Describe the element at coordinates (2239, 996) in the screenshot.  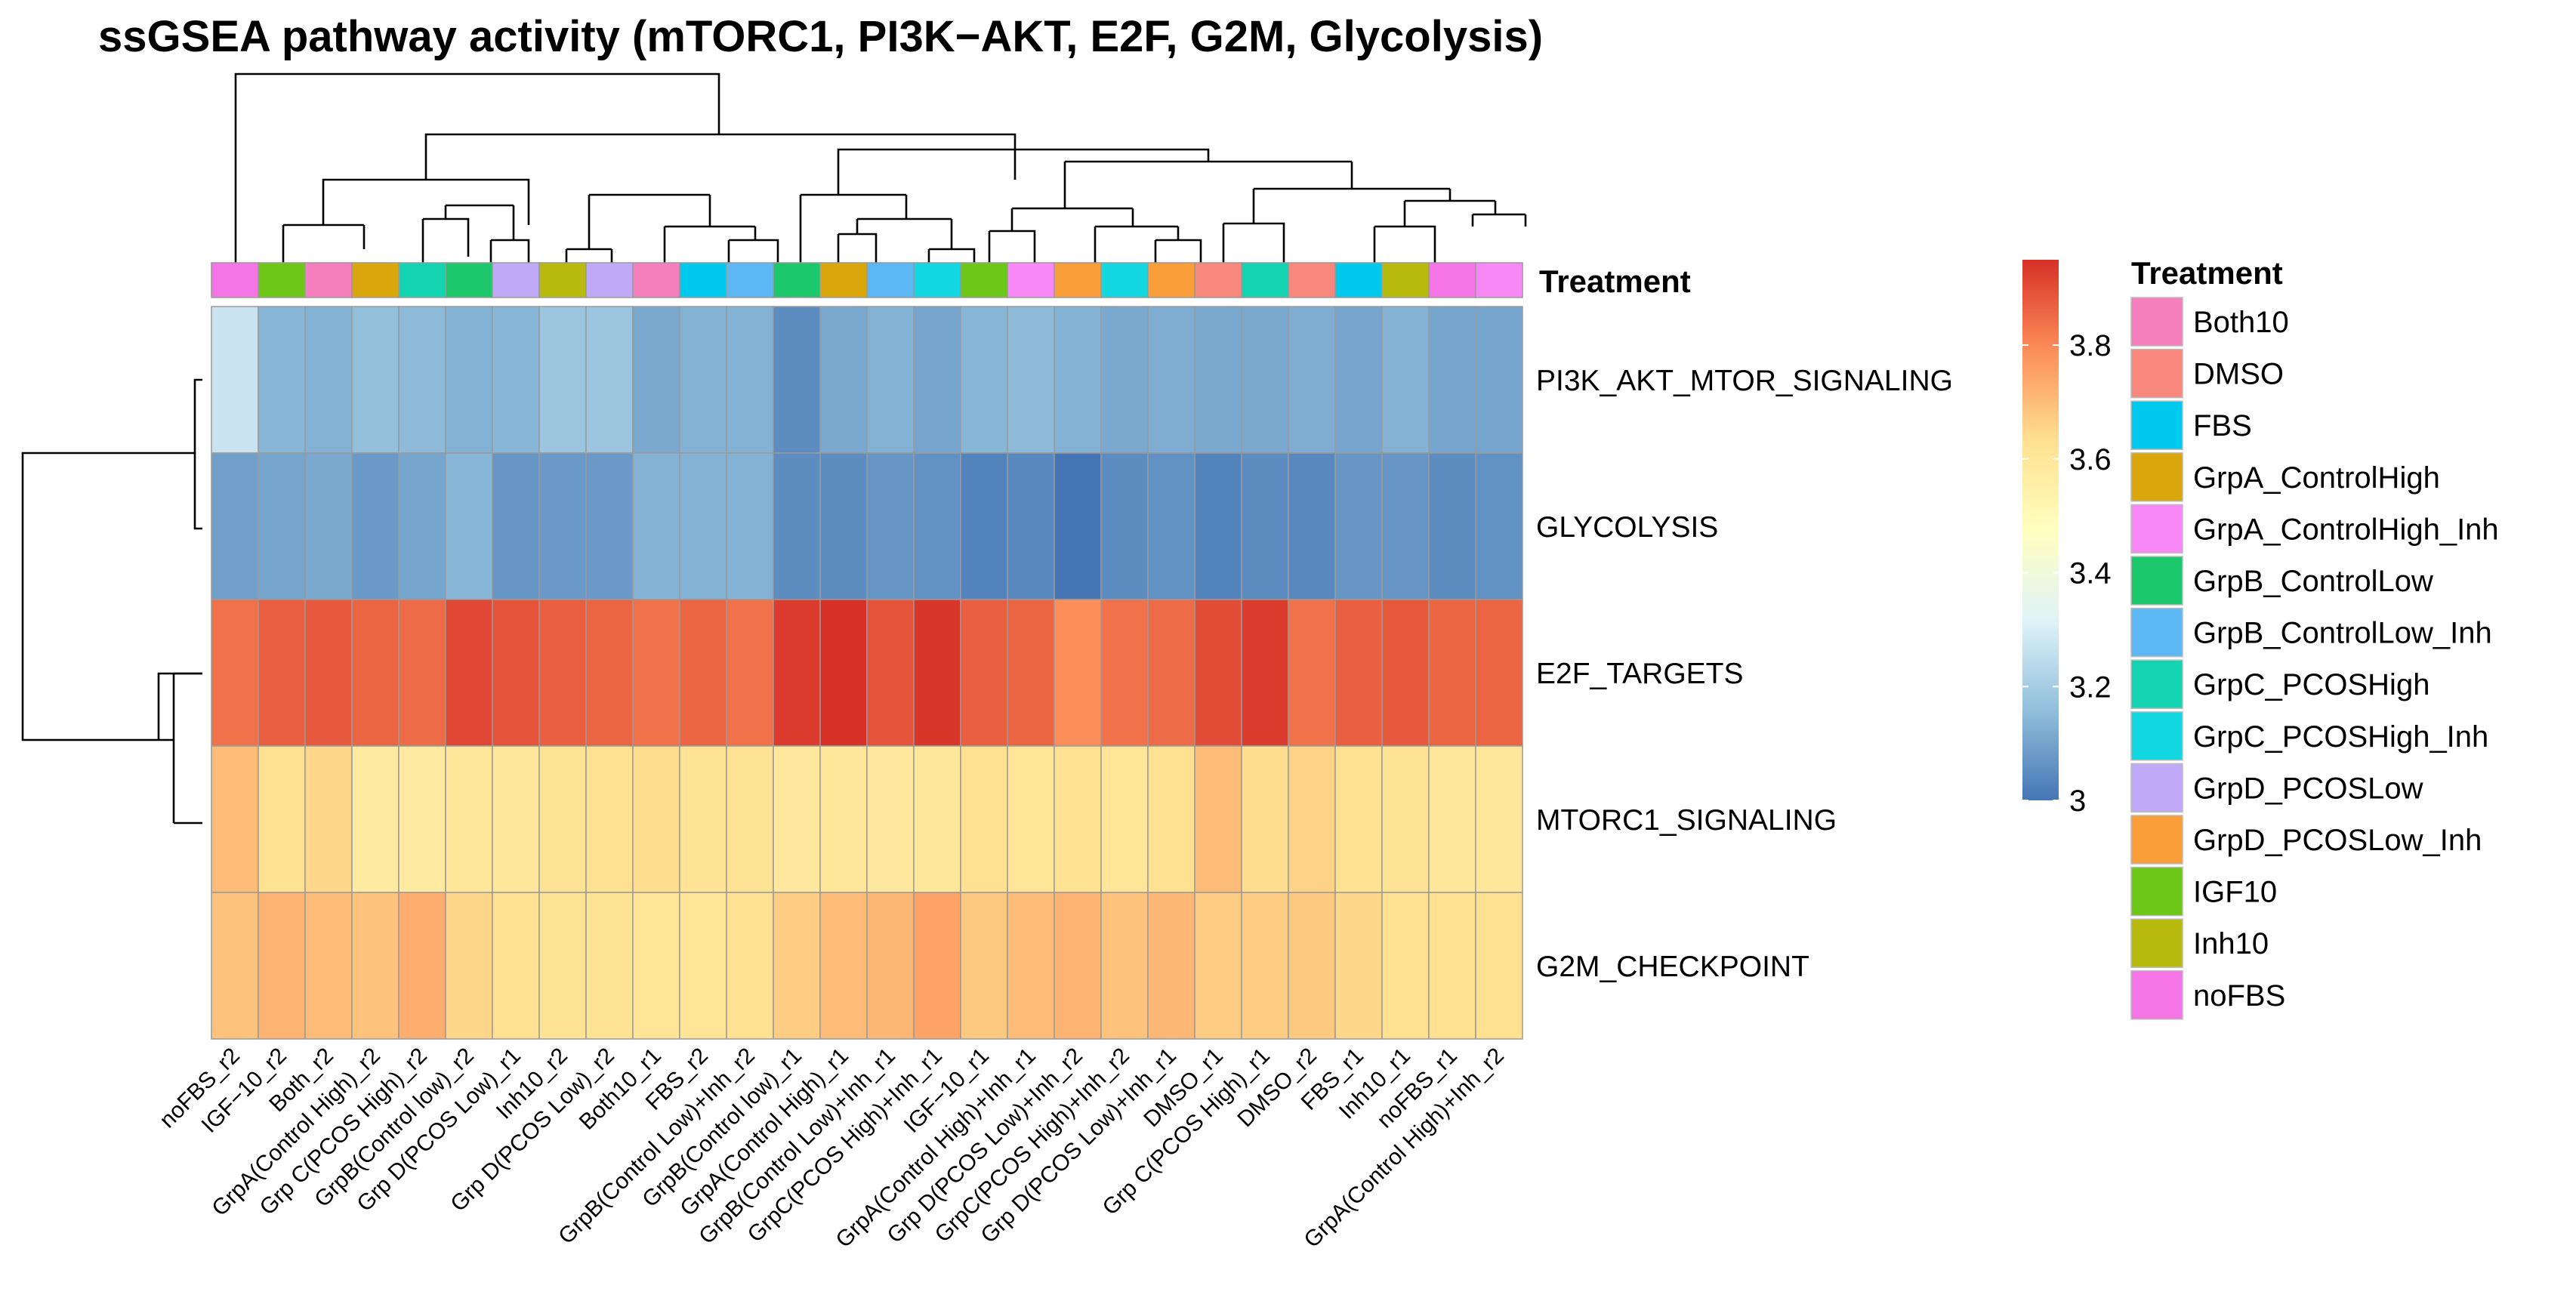
I see `legend-item-label: noFBS` at that location.